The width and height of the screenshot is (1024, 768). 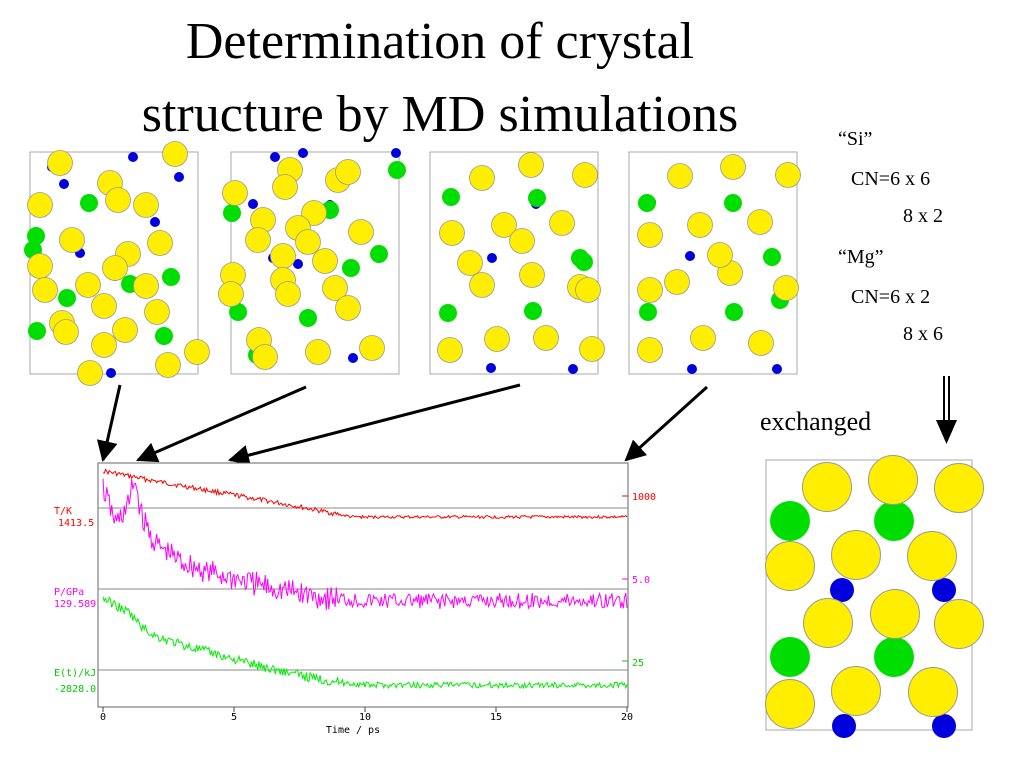 I want to click on si-cn-line-1: CN=6 x 6, so click(x=890, y=179).